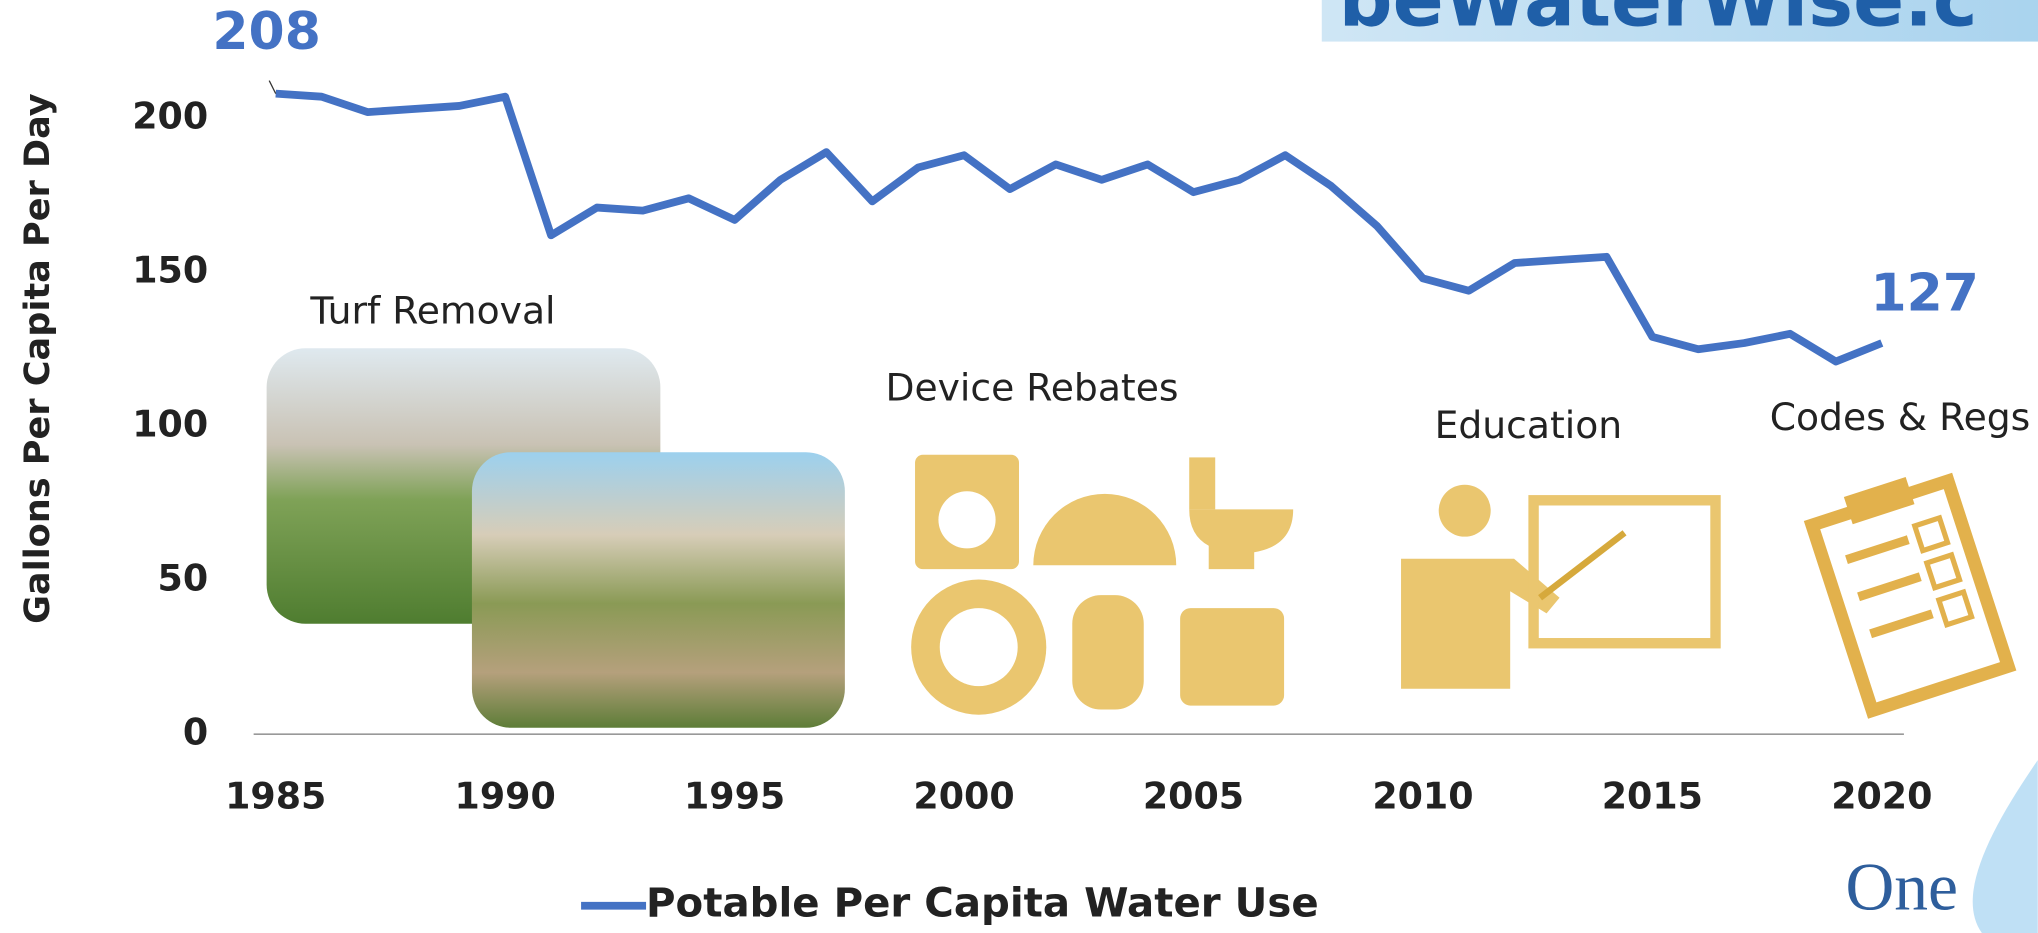 This screenshot has height=933, width=2038. Describe the element at coordinates (195, 732) in the screenshot. I see `y-tick-label: 0` at that location.